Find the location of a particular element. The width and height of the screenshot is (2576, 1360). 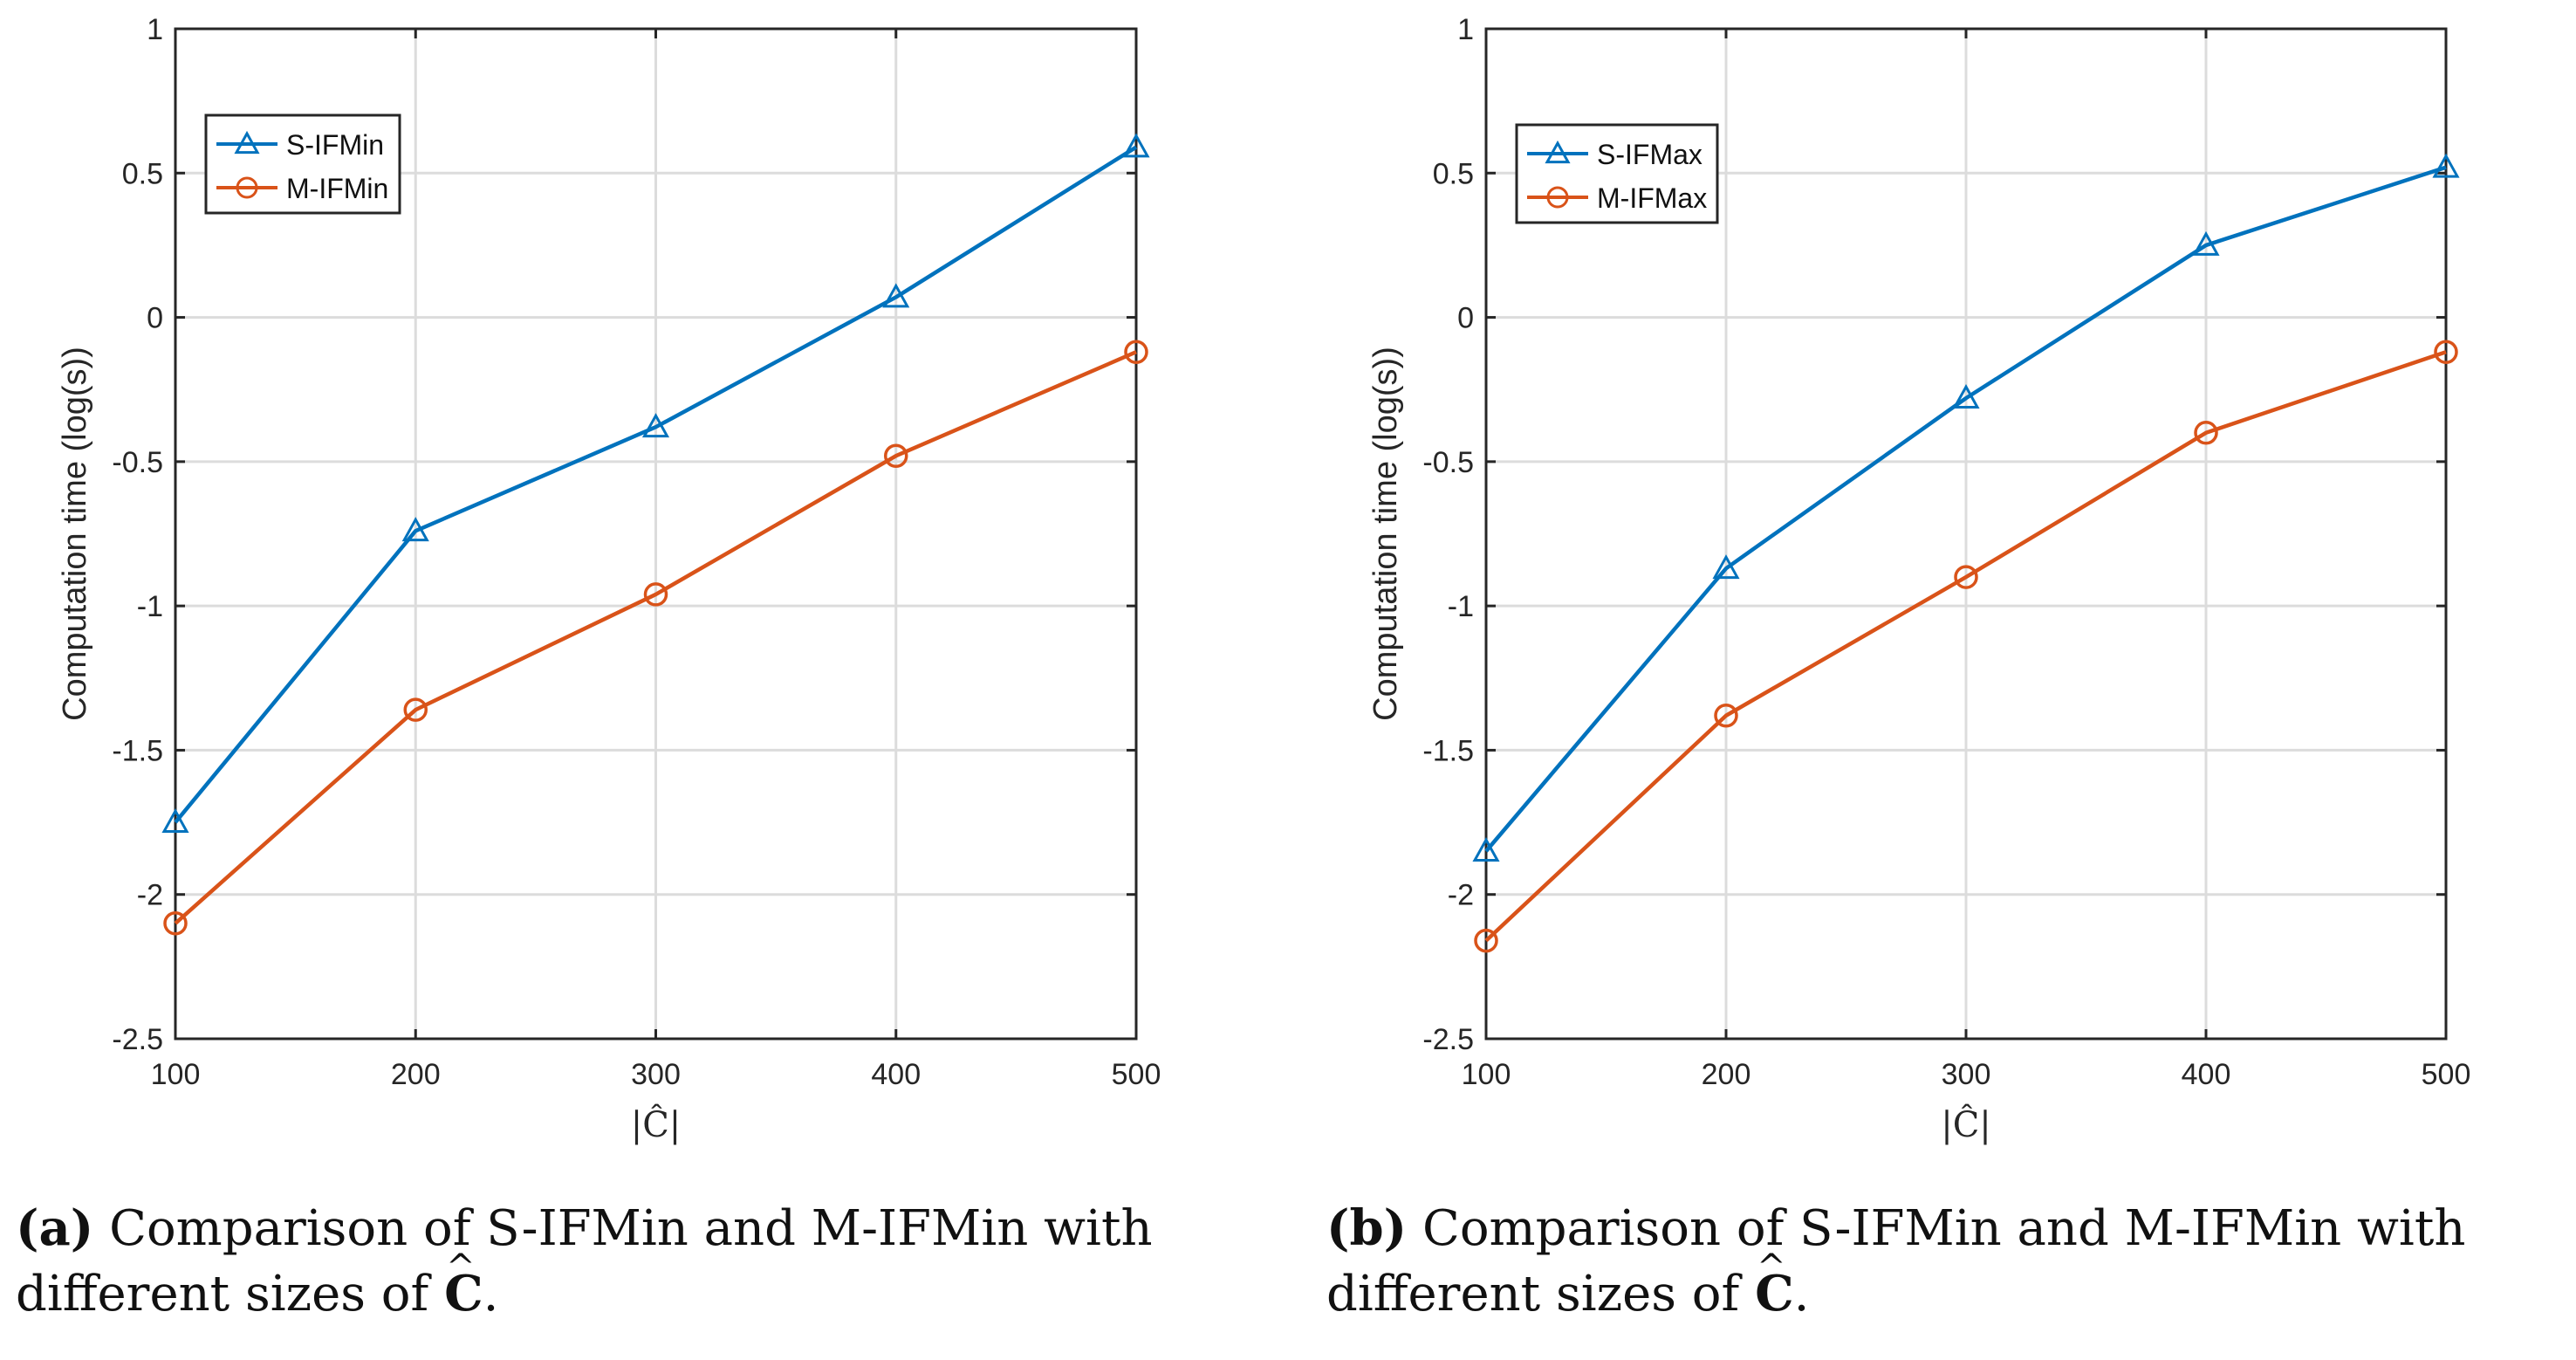

caption-b-line2: different sizes of ^ C. is located at coordinates (1951, 1287).